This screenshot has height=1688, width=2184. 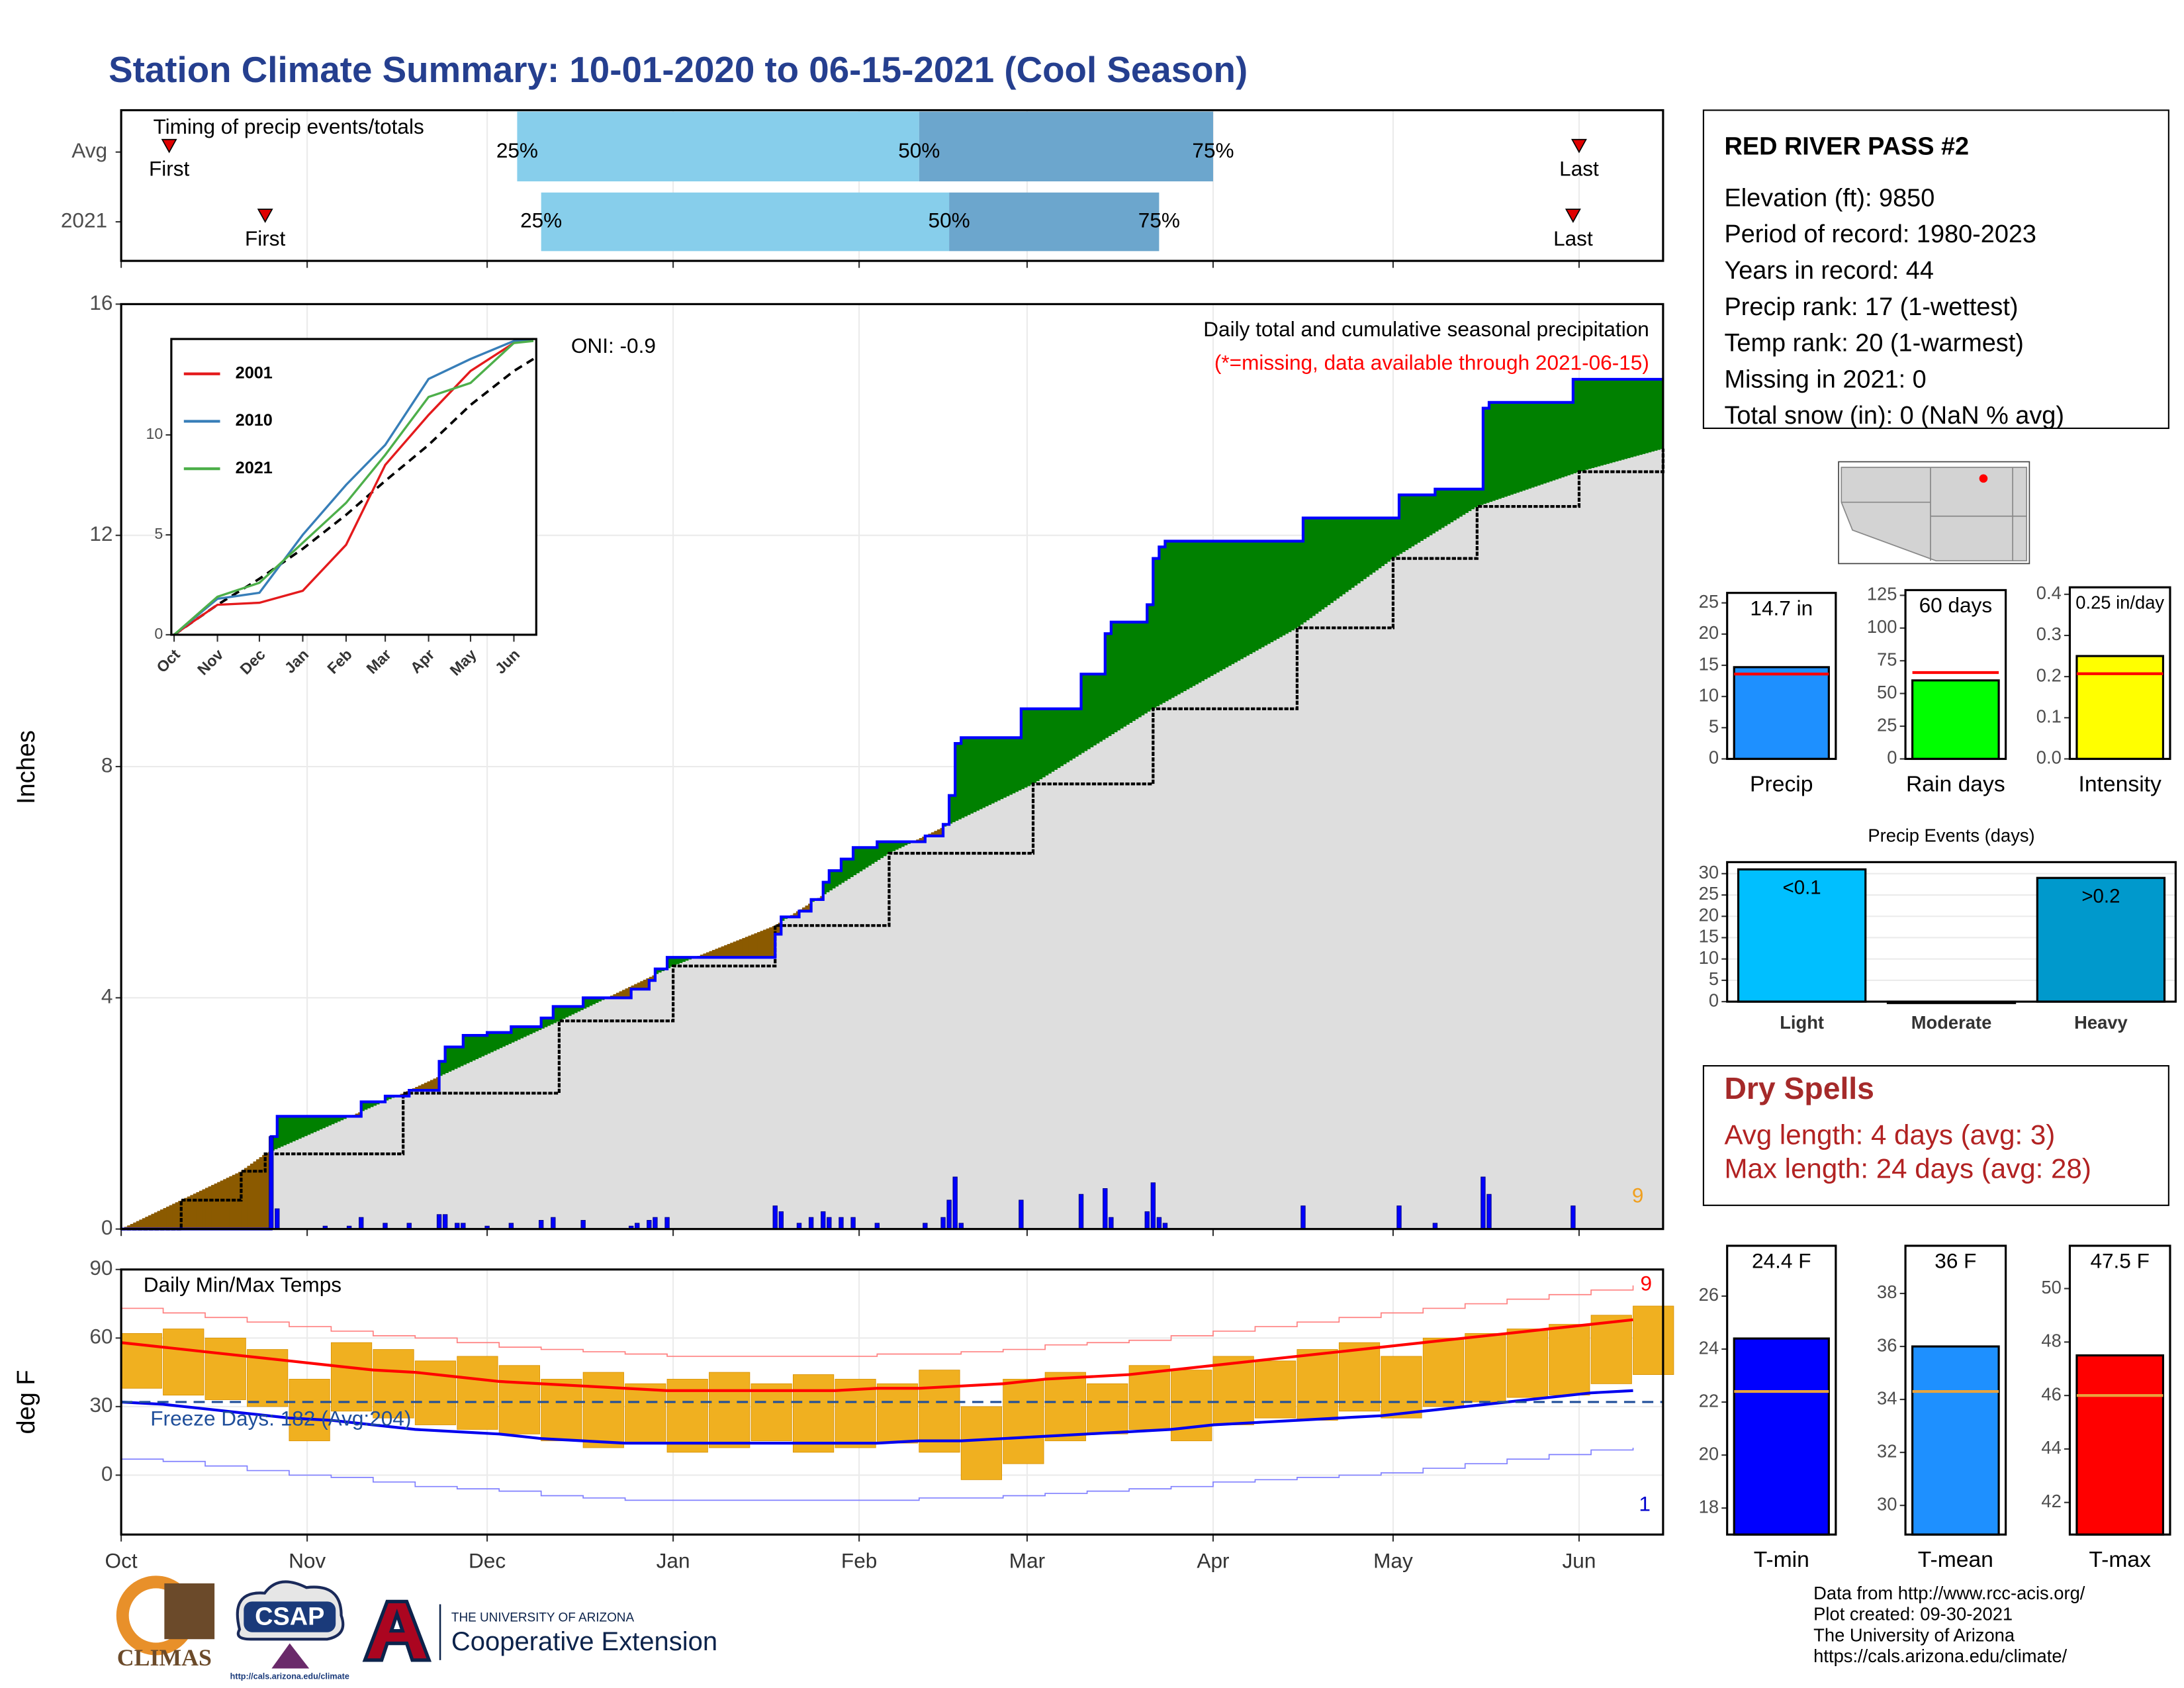 What do you see at coordinates (1709, 1294) in the screenshot?
I see `y-tick-label: 26` at bounding box center [1709, 1294].